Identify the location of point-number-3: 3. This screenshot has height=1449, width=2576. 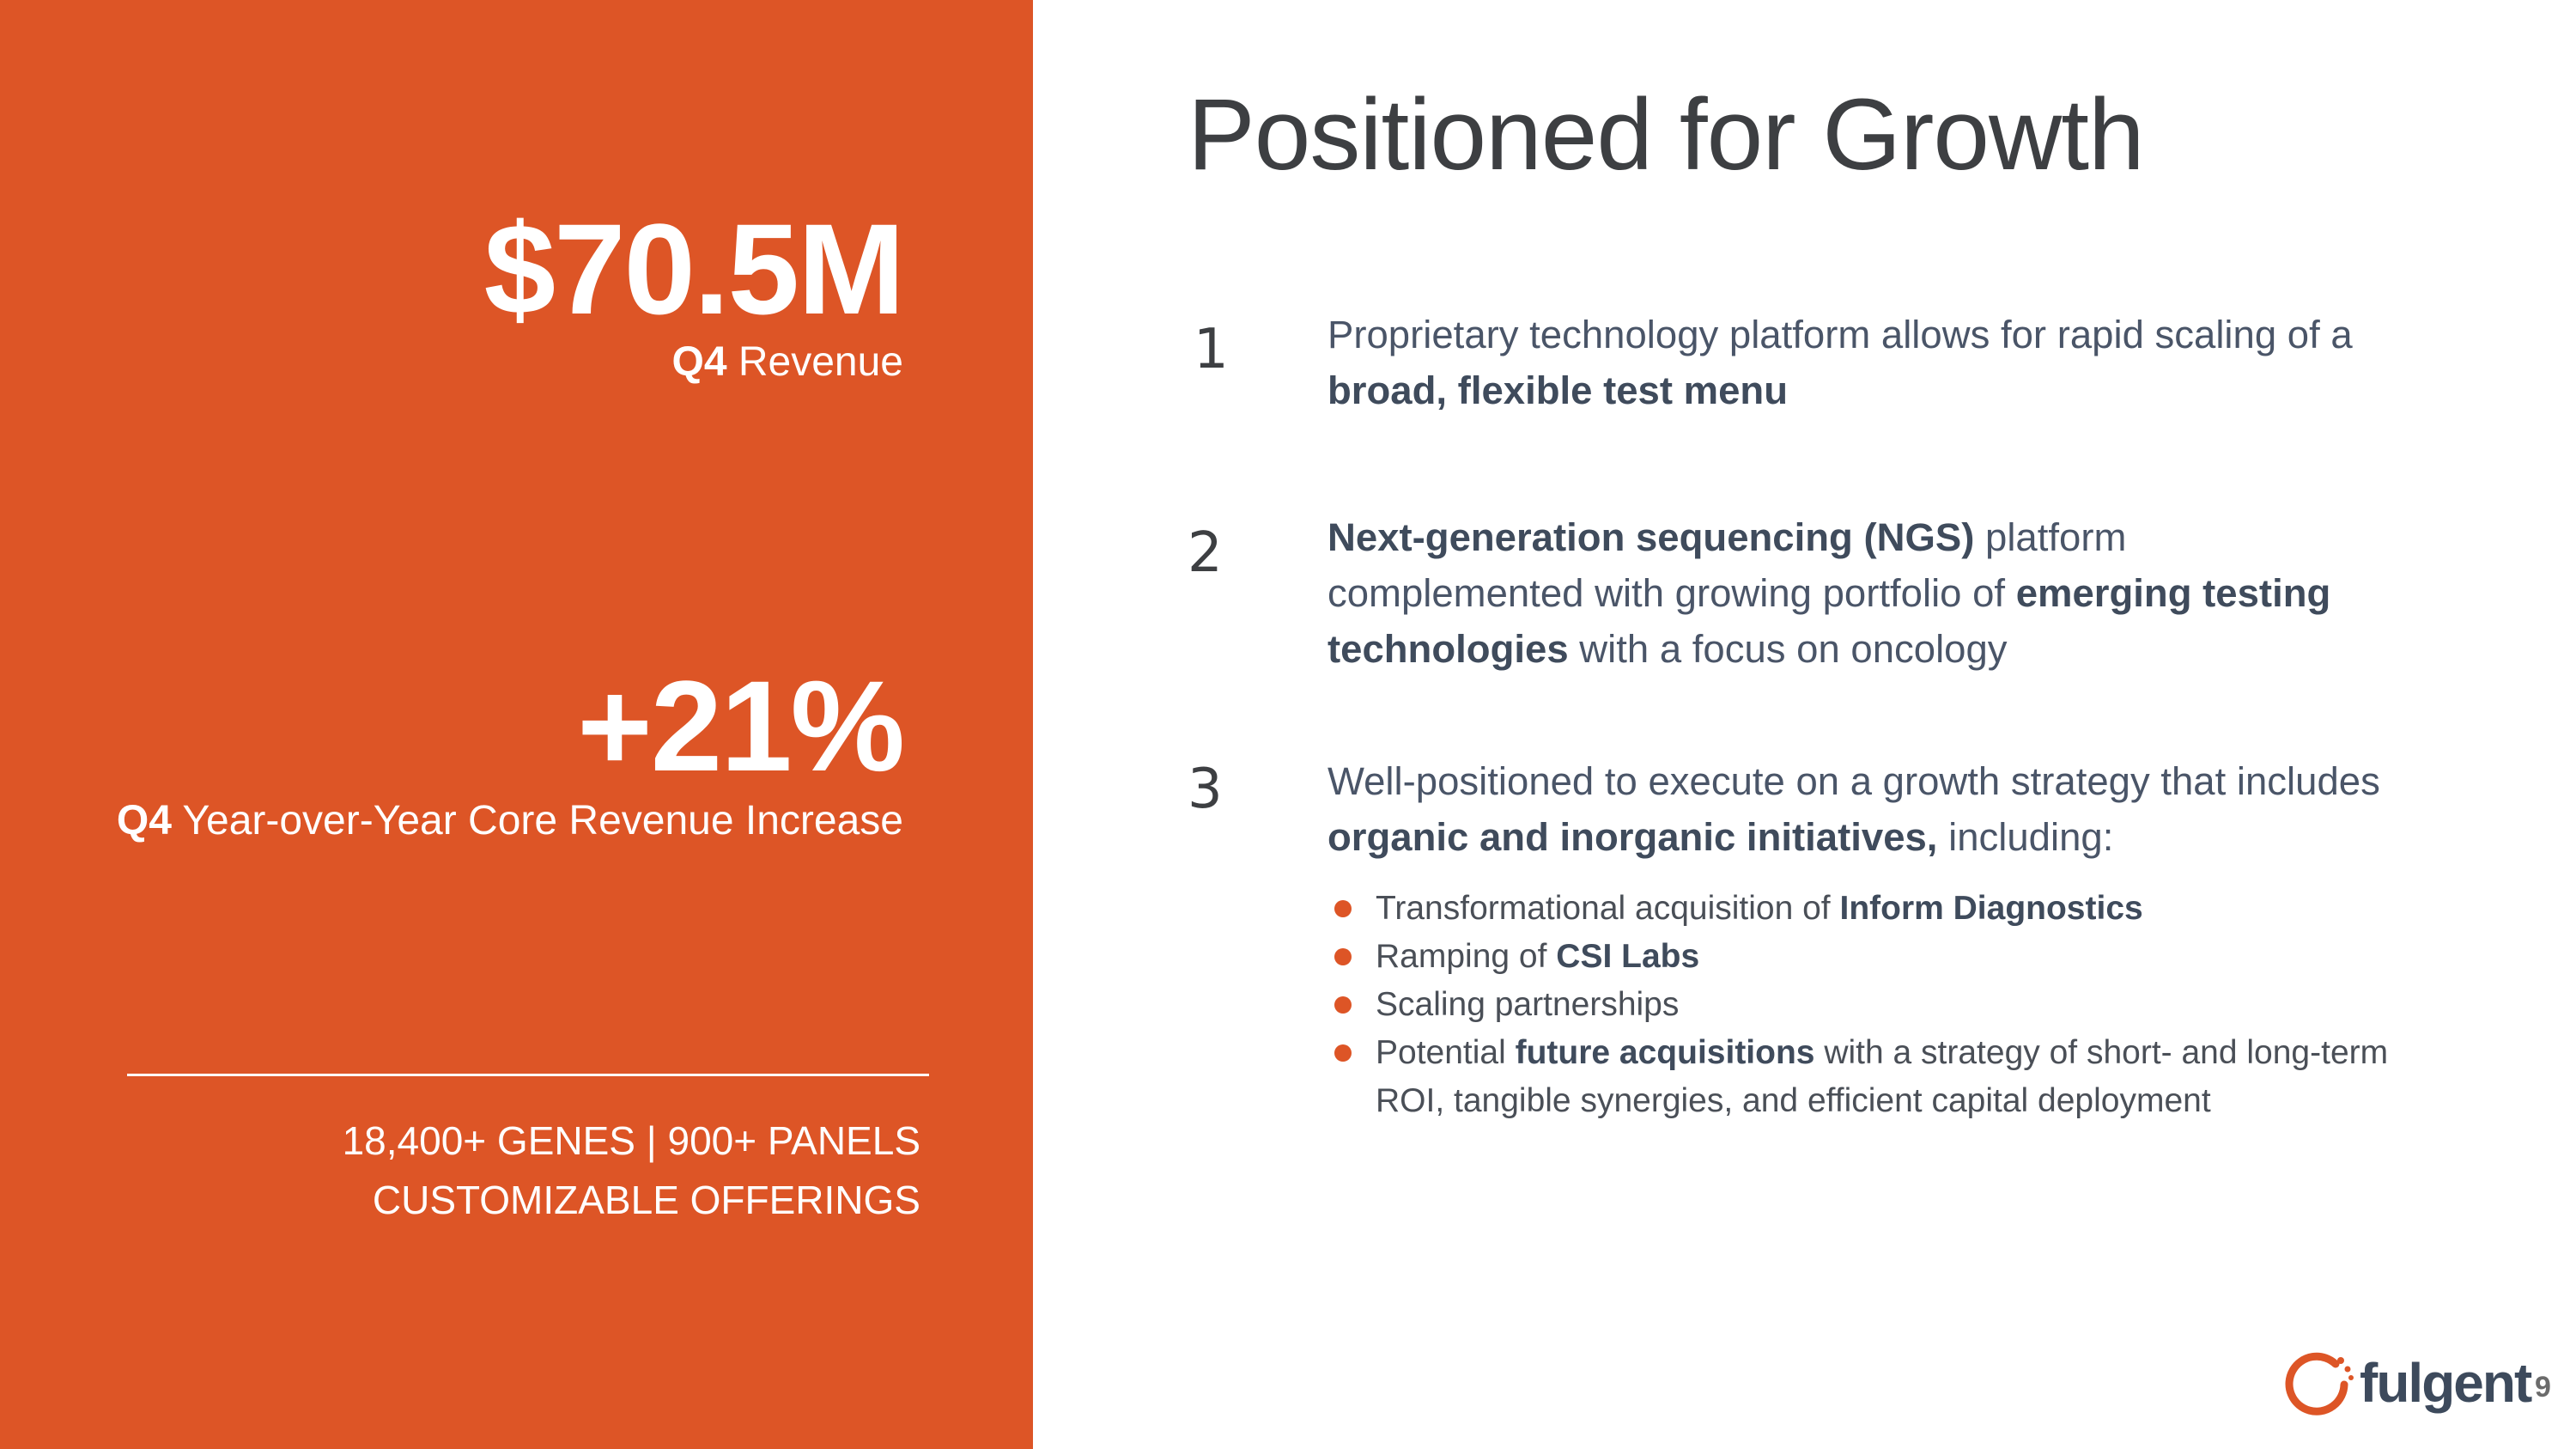
(1206, 789).